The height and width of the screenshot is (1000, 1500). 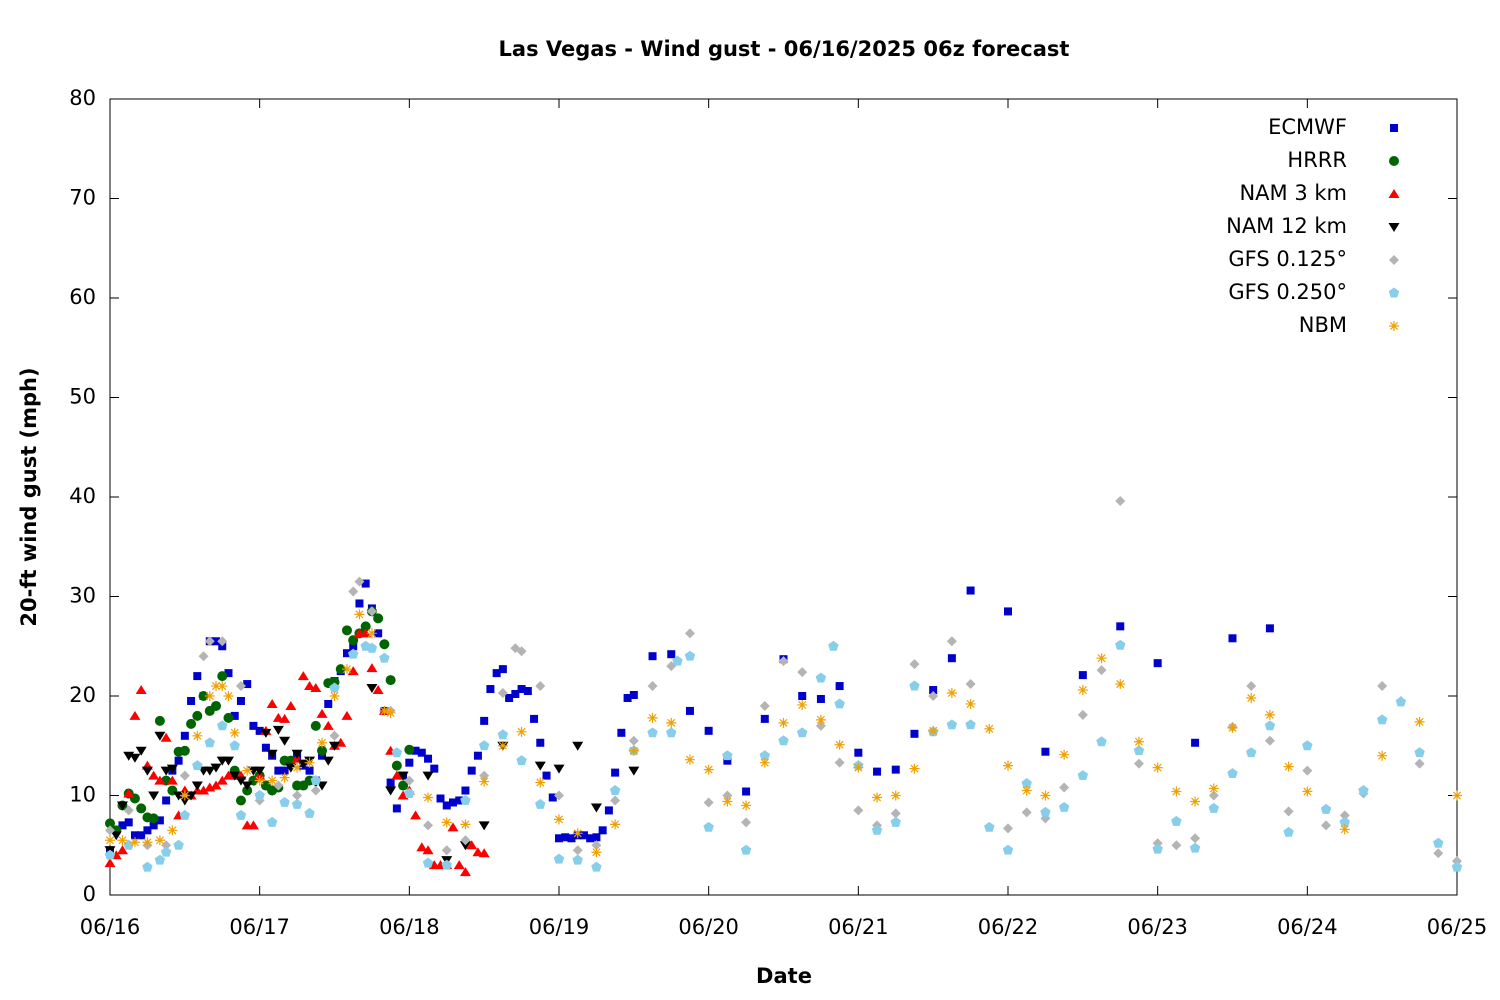 I want to click on legend-marker, so click(x=1394, y=326).